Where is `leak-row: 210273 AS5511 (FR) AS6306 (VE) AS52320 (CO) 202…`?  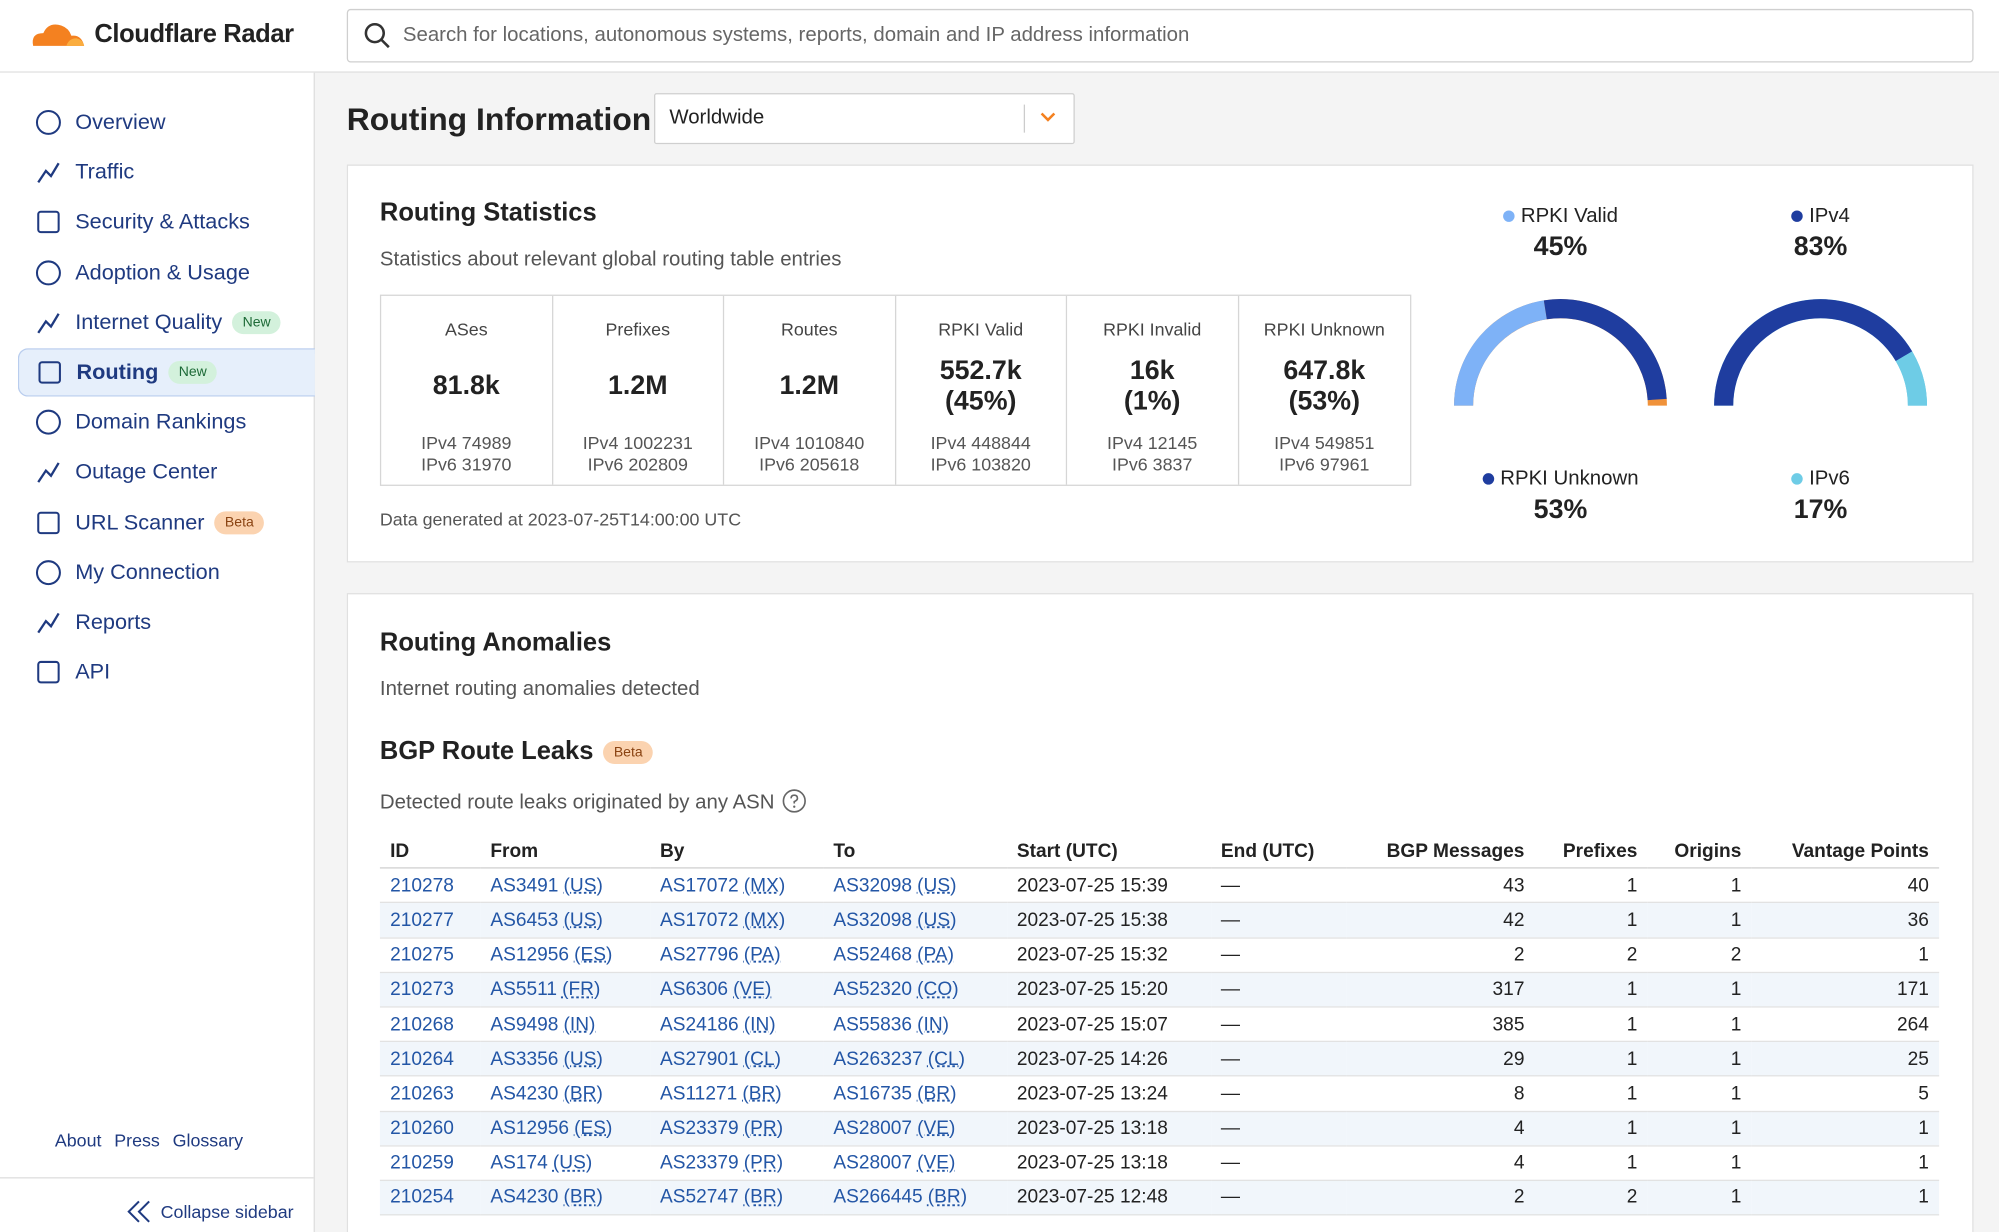
leak-row: 210273 AS5511 (FR) AS6306 (VE) AS52320 (CO) 202… is located at coordinates (1159, 990).